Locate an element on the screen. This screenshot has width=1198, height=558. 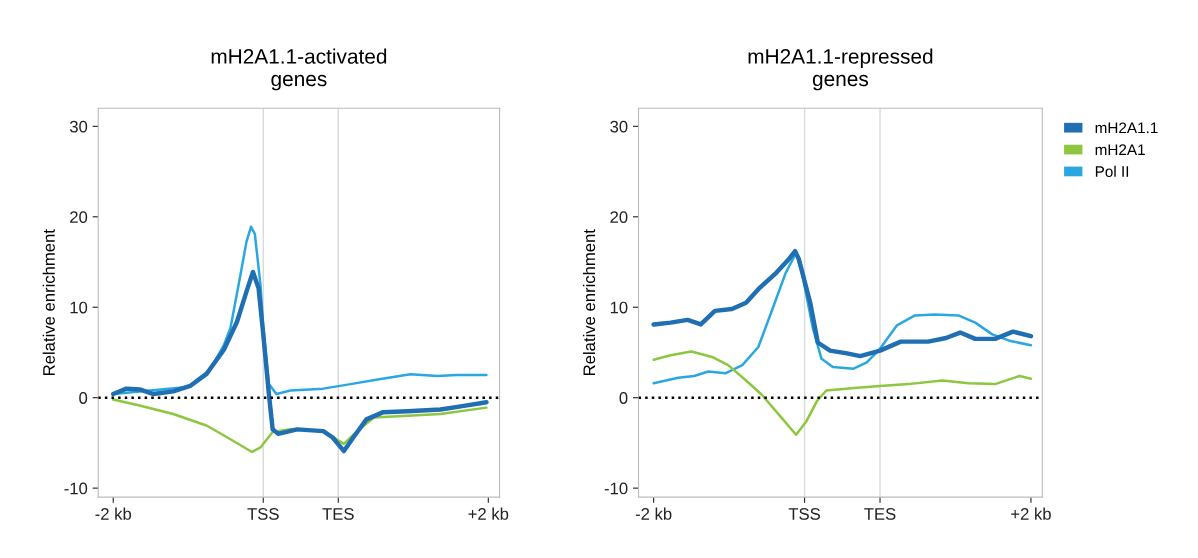
legend-label: Pol II is located at coordinates (1112, 171).